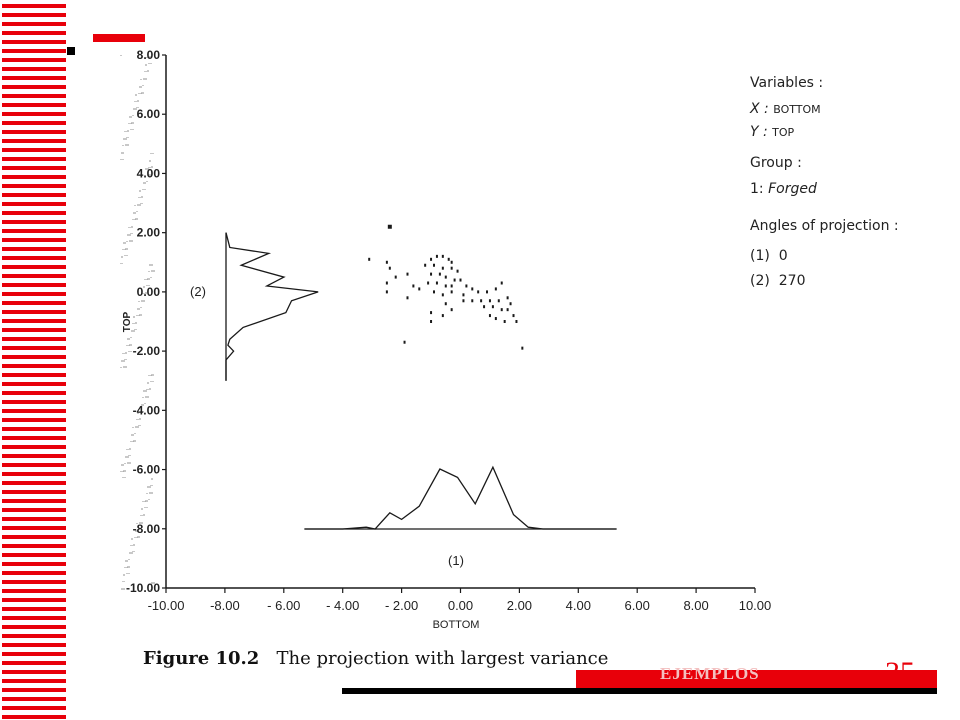 This screenshot has height=720, width=960. What do you see at coordinates (456, 560) in the screenshot?
I see `projection-1-label: (1)` at bounding box center [456, 560].